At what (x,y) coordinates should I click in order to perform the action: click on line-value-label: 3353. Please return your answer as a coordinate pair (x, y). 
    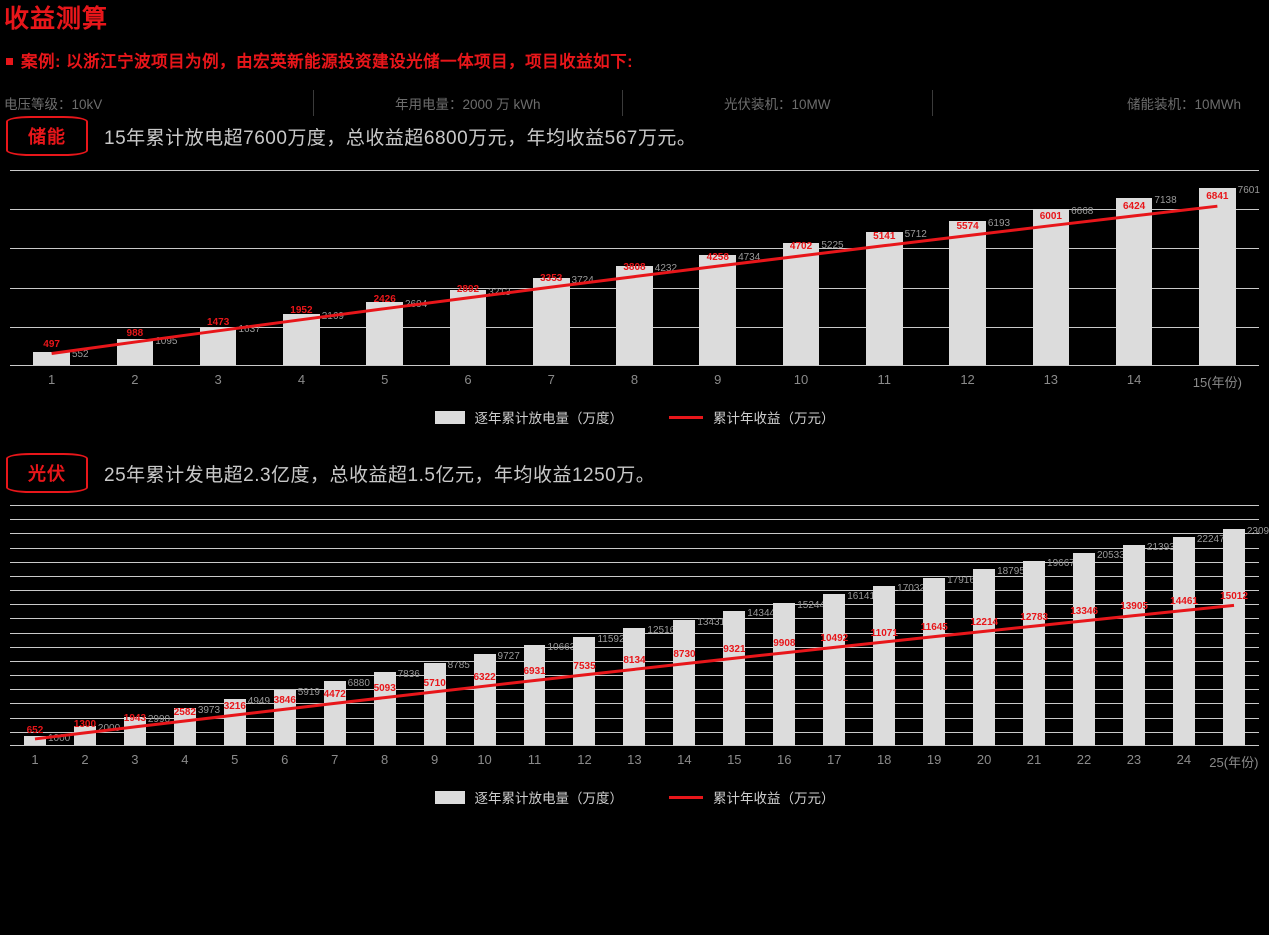
    Looking at the image, I should click on (551, 278).